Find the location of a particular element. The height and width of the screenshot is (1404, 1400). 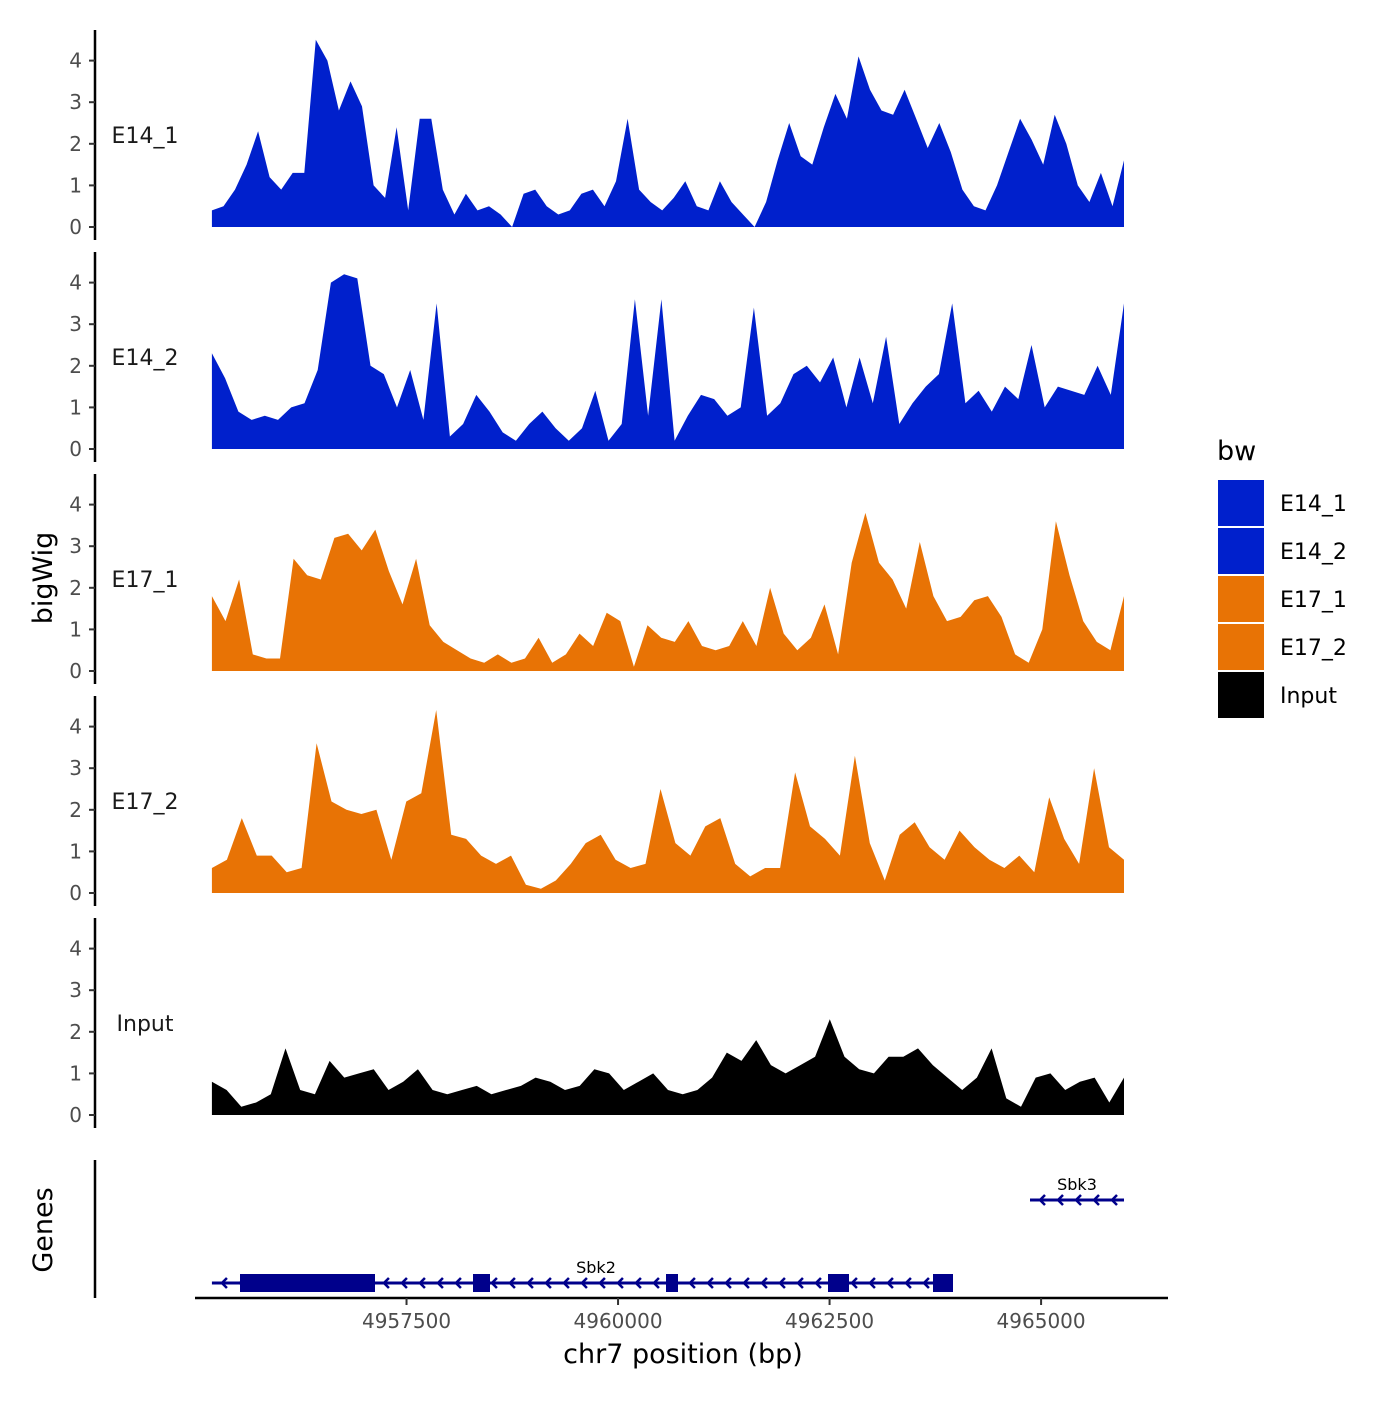

track-E14_2: 0 1 2 3 4 E14_2 is located at coordinates (596, 357).